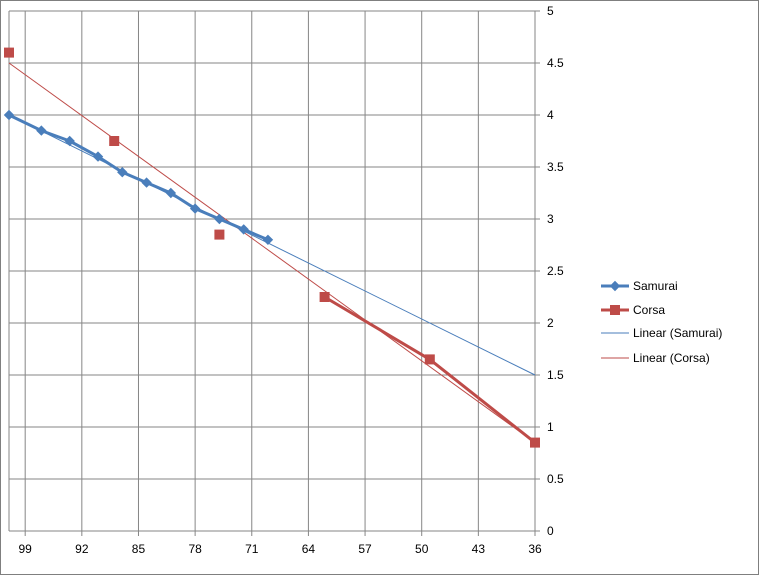  Describe the element at coordinates (550, 323) in the screenshot. I see `y-tick-label: 2` at that location.